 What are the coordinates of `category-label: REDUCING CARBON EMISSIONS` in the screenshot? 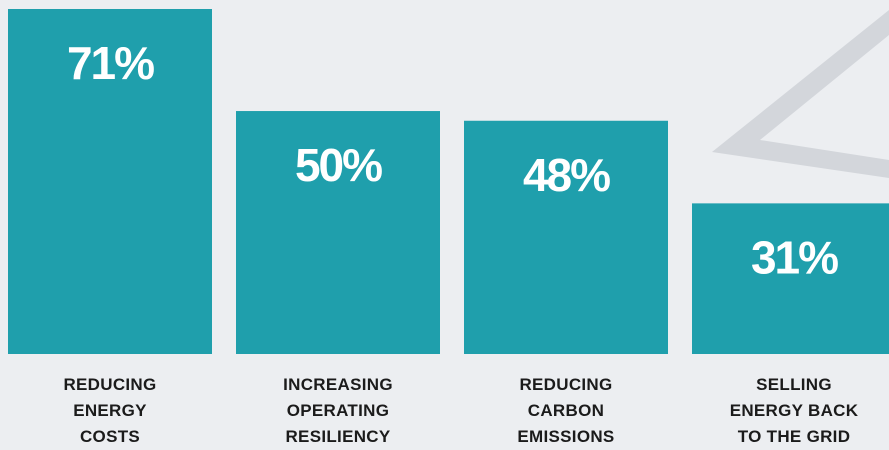 It's located at (566, 410).